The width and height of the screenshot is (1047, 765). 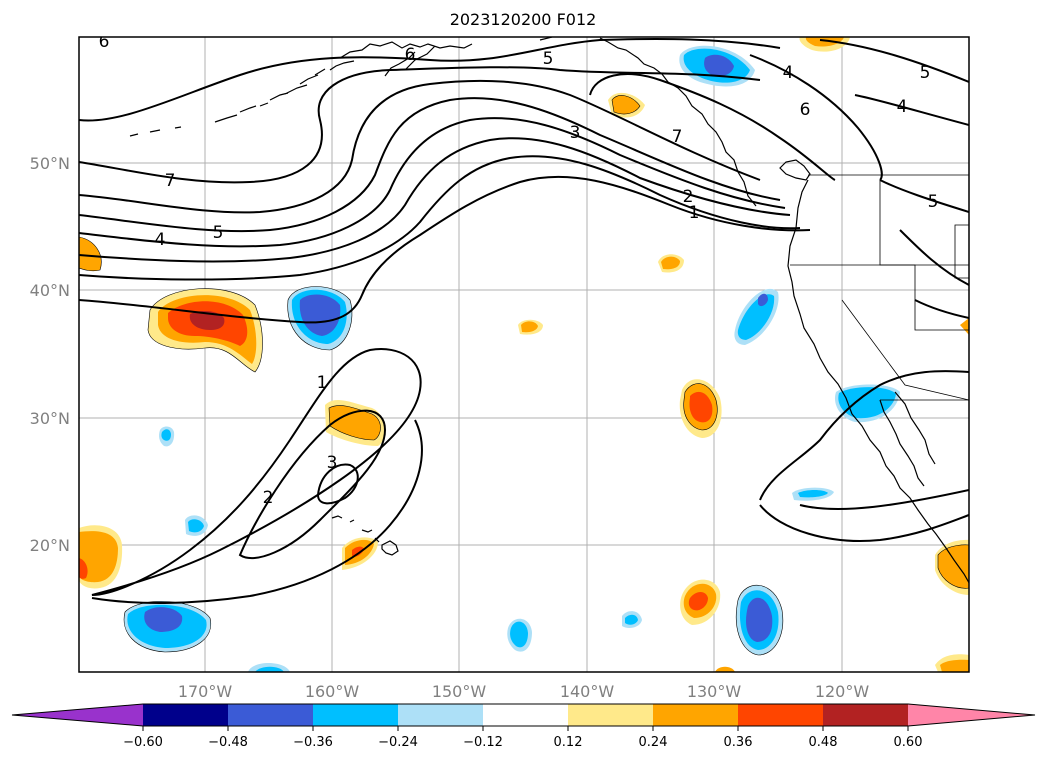 What do you see at coordinates (712, 127) in the screenshot?
I see `contour-gulf-alaska` at bounding box center [712, 127].